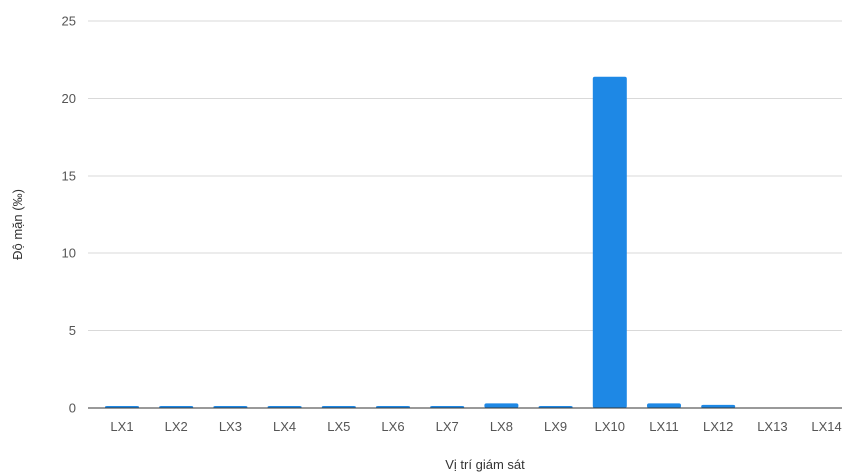 The height and width of the screenshot is (475, 854). Describe the element at coordinates (772, 426) in the screenshot. I see `x-tick-label: LX13` at that location.